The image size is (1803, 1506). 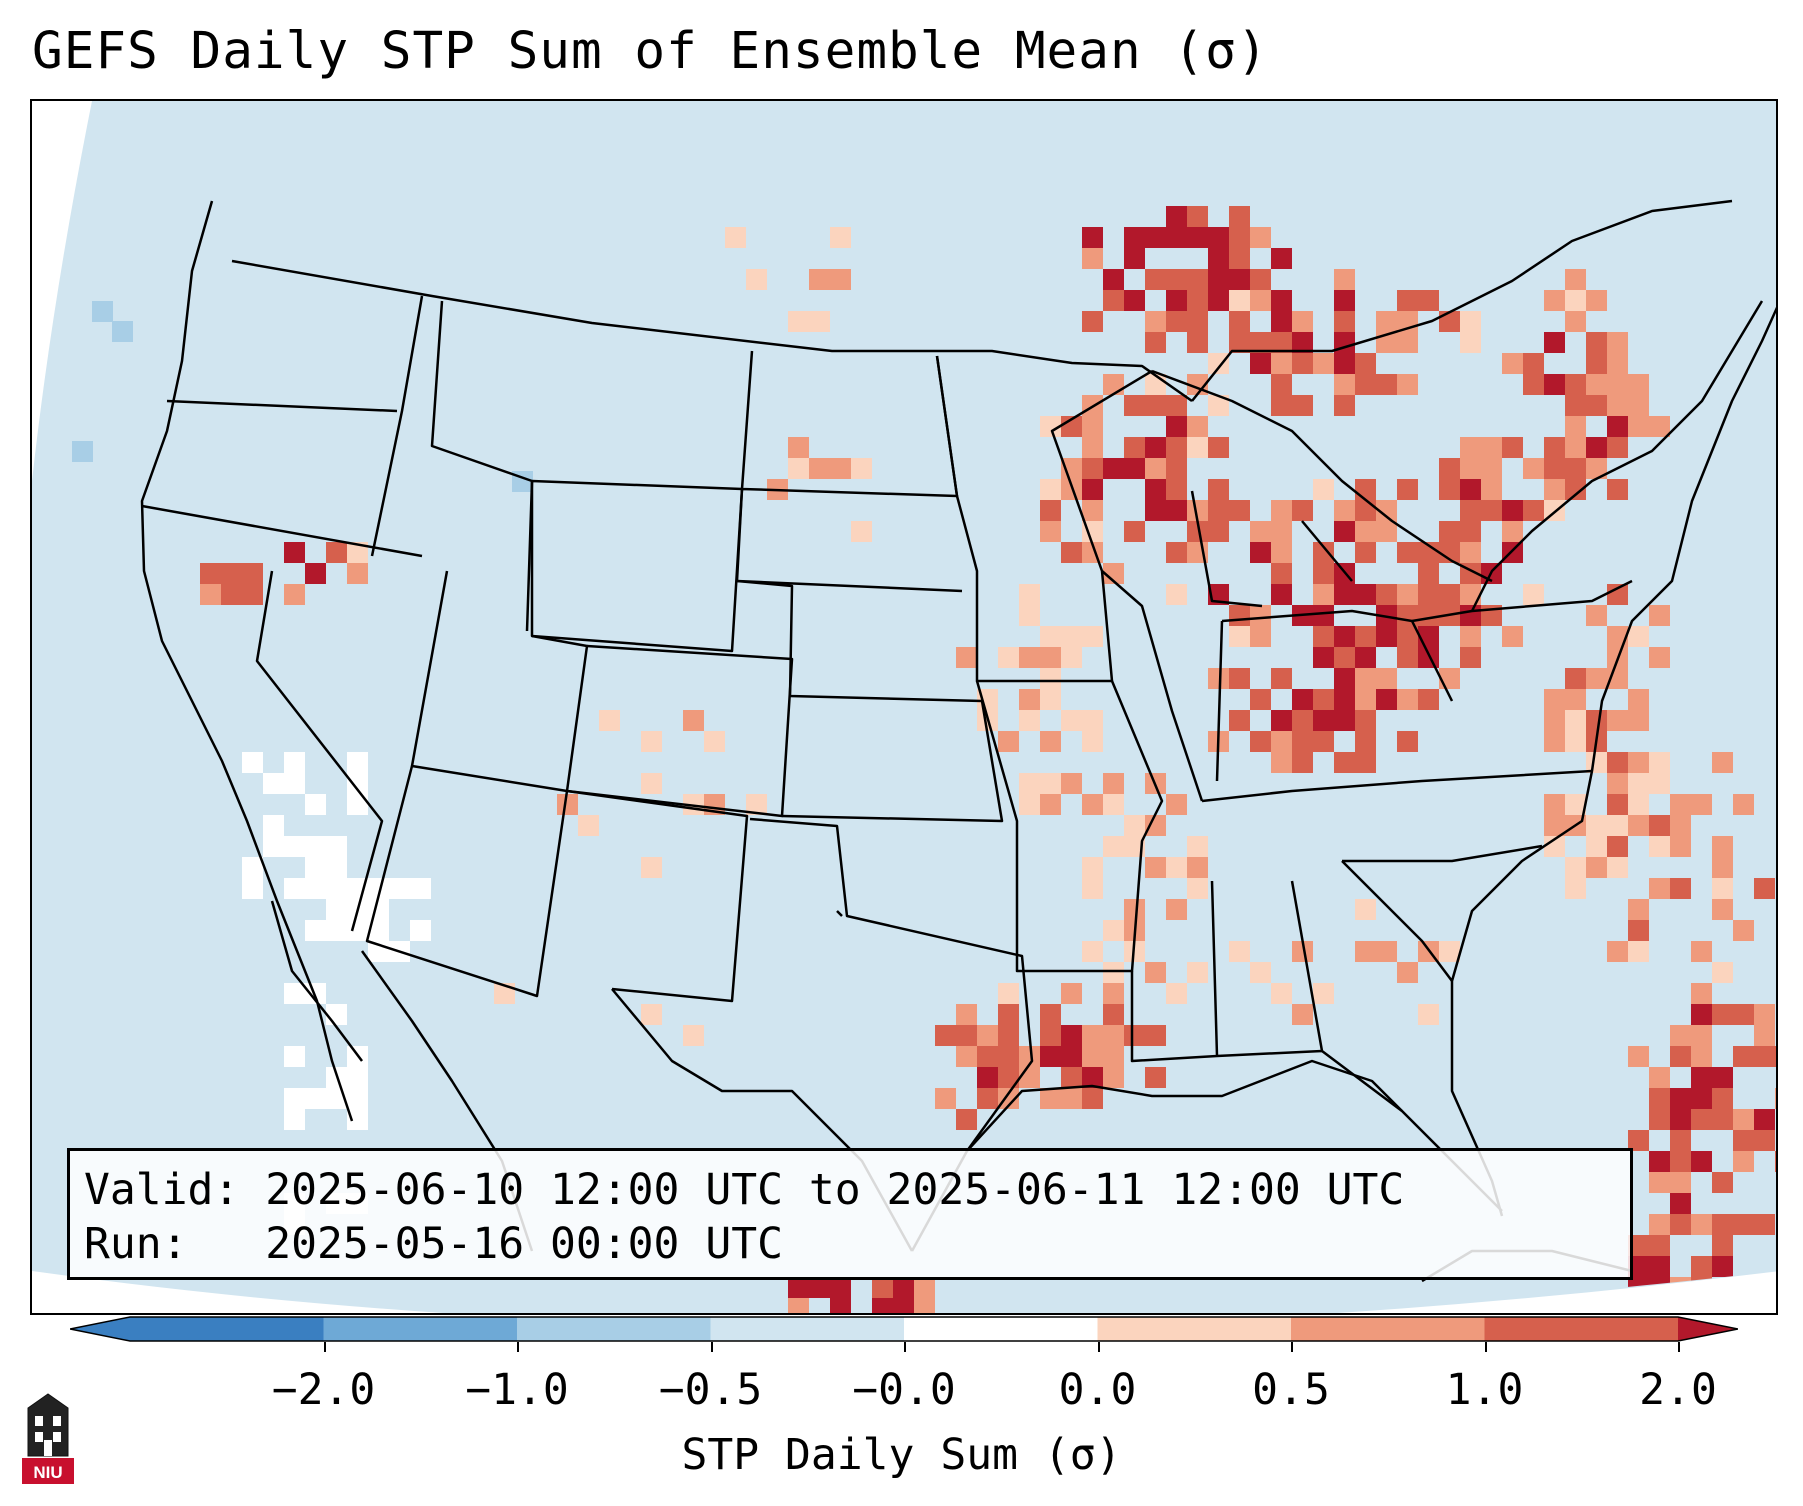 I want to click on minnesota-iowa, so click(x=1044, y=519).